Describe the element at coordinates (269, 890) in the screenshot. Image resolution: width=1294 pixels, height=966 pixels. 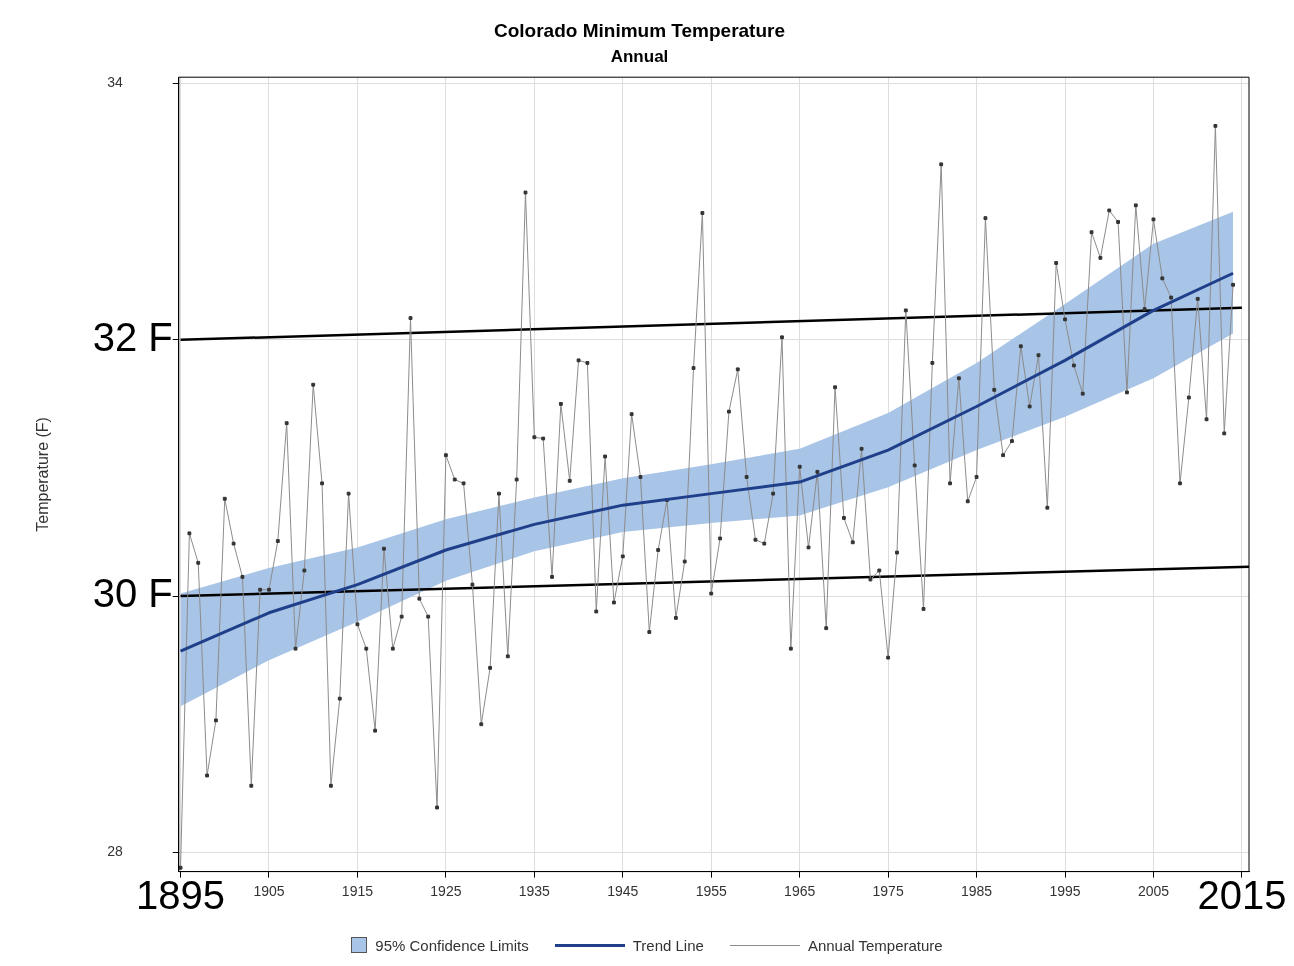
I see `x-tick-label: 1905` at that location.